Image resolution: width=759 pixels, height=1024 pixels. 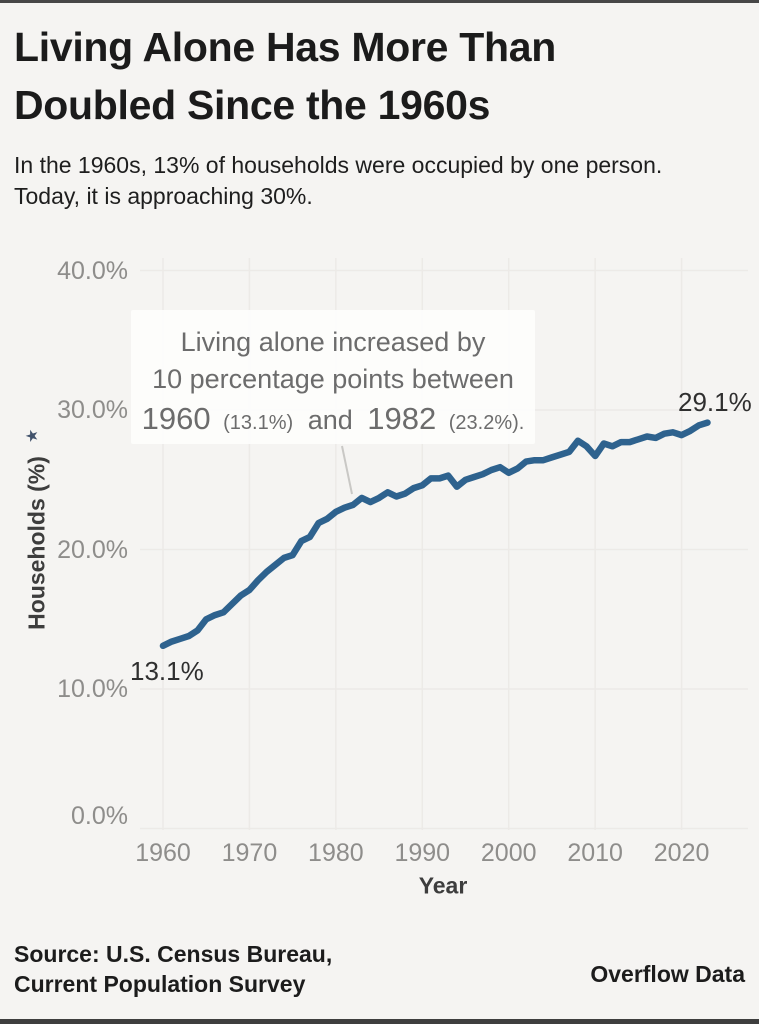 I want to click on x-tick-label: 2020, so click(x=681, y=853).